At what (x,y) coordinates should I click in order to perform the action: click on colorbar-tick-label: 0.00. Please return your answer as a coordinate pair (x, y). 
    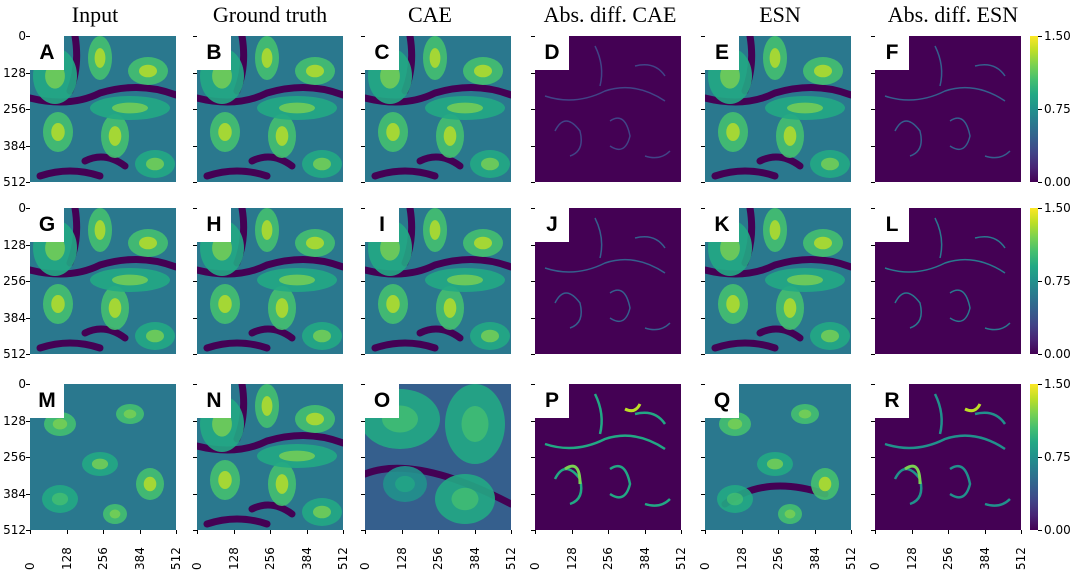
    Looking at the image, I should click on (1057, 182).